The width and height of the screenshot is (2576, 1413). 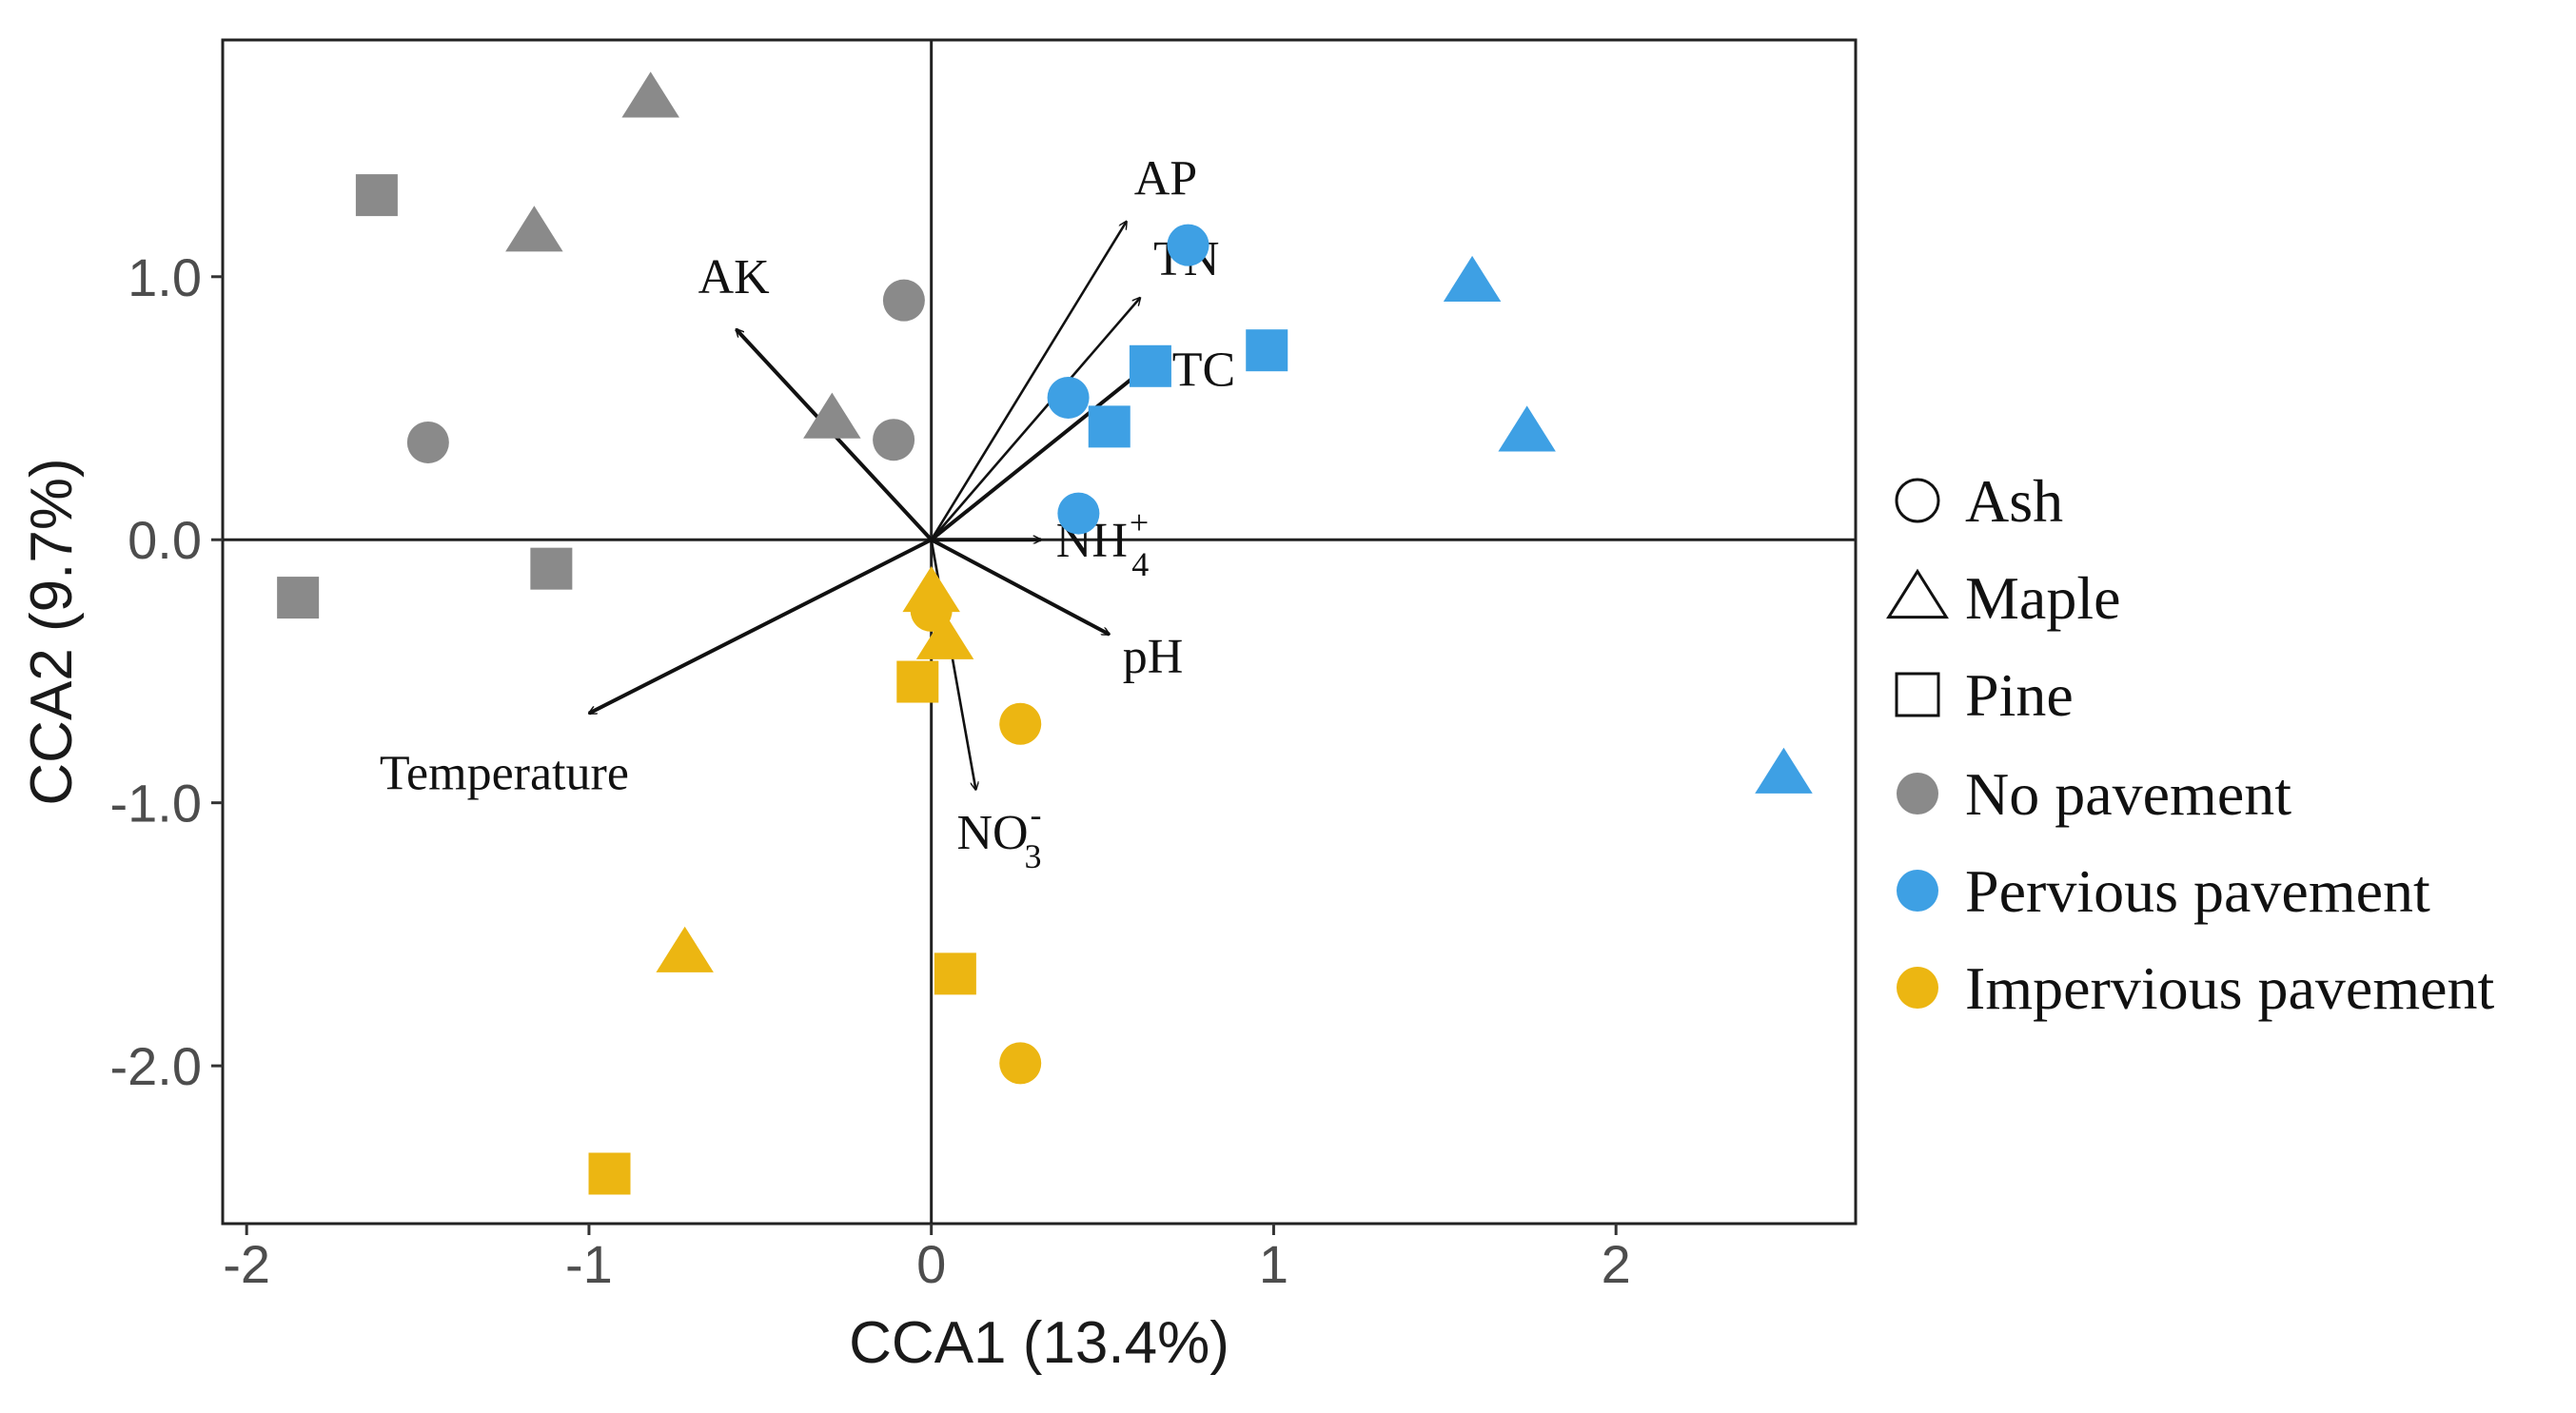 I want to click on vector-label-ph: pH, so click(x=1153, y=657).